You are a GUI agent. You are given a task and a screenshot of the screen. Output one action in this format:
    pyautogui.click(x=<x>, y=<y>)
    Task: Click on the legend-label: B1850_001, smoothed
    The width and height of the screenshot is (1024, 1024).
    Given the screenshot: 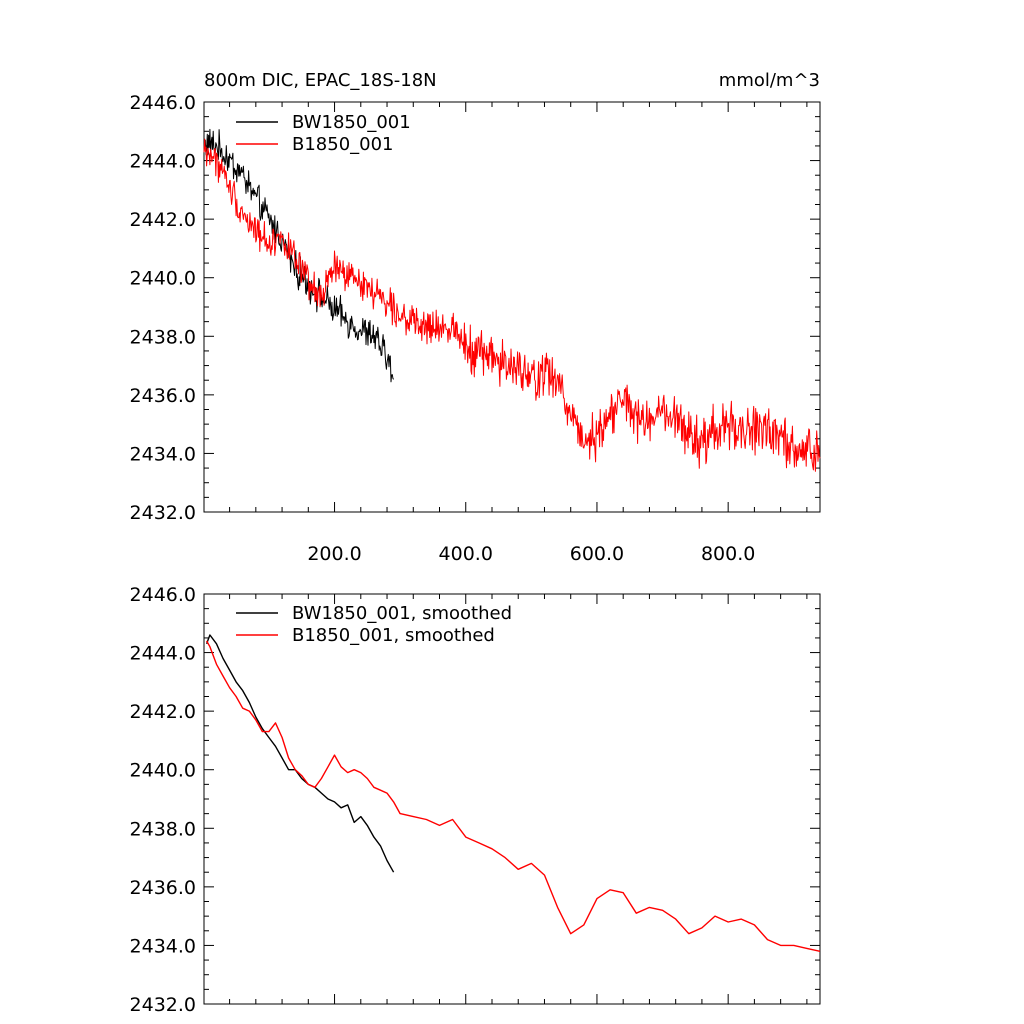 What is the action you would take?
    pyautogui.click(x=393, y=635)
    